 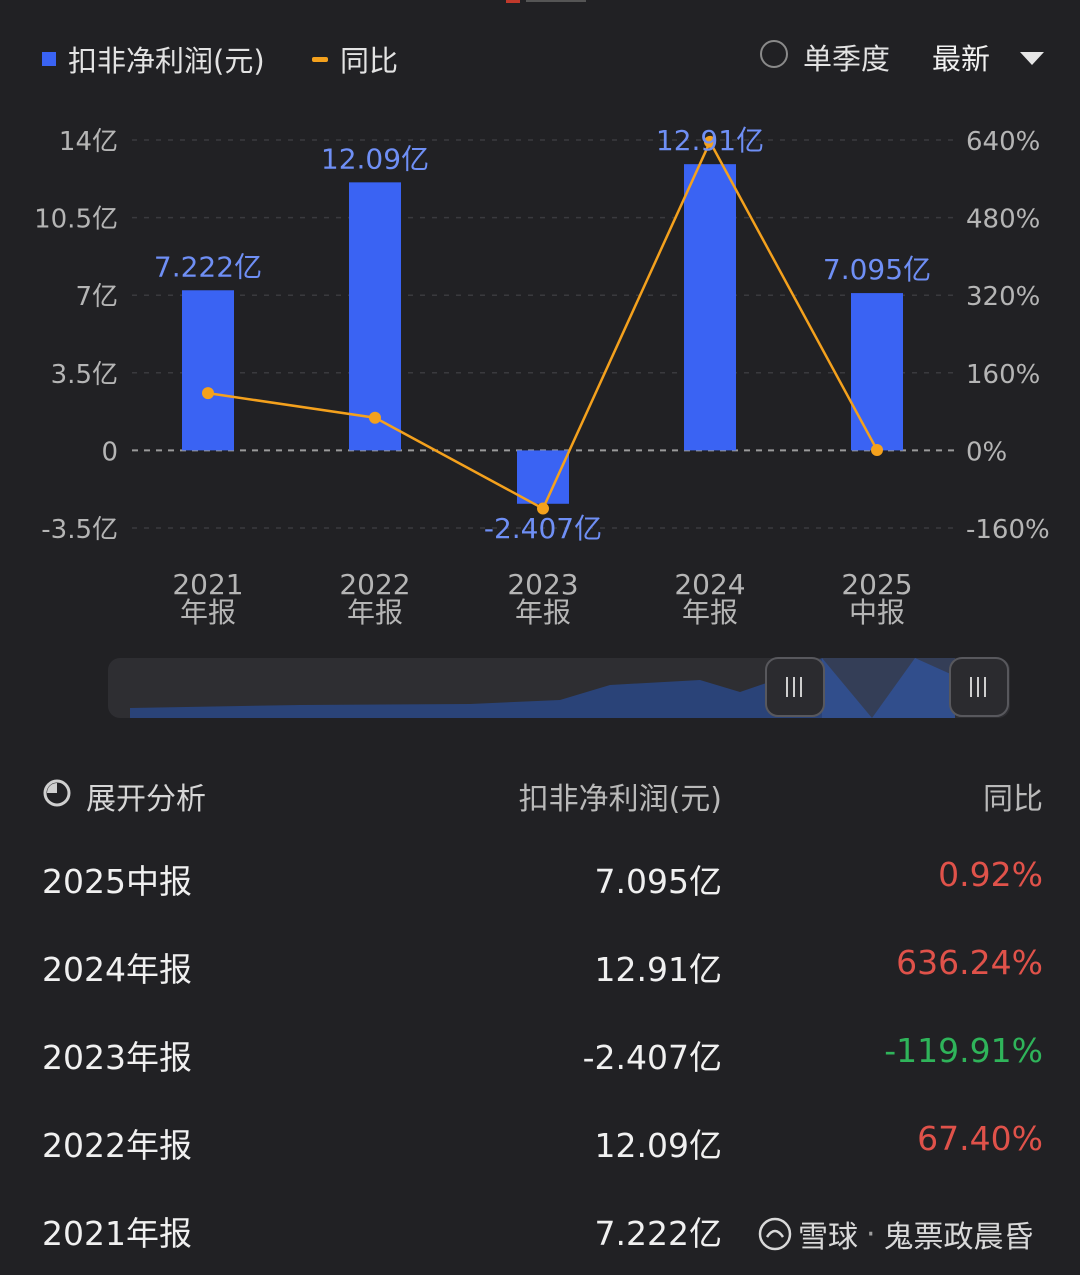 What do you see at coordinates (774, 54) in the screenshot?
I see `single-quarter-radio` at bounding box center [774, 54].